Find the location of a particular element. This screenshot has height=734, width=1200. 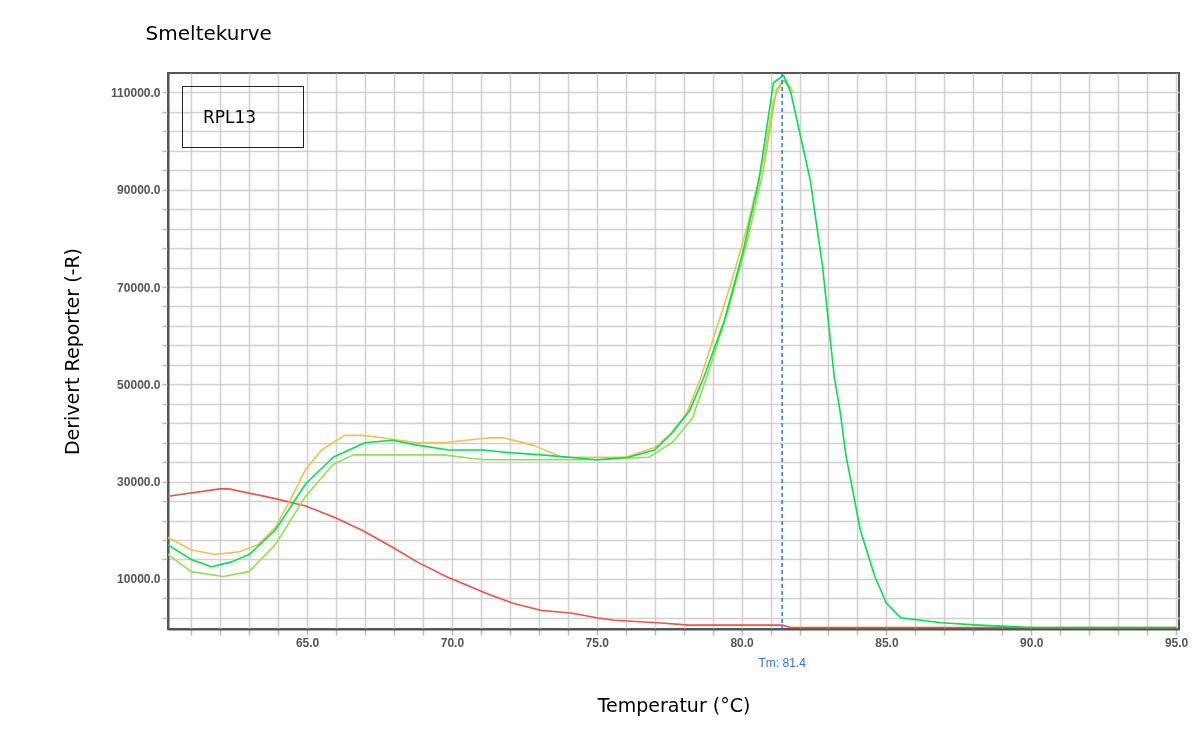

x-tick-label: 90.0 is located at coordinates (1032, 642).